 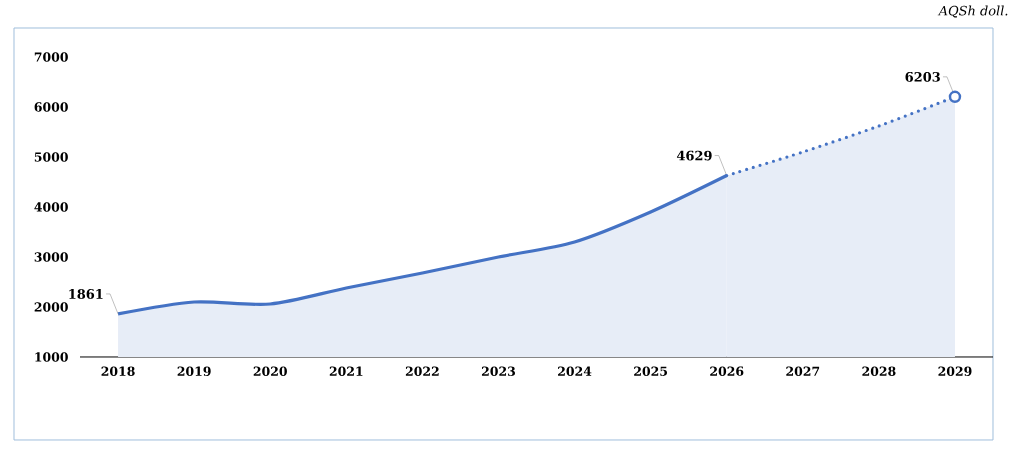 What do you see at coordinates (118, 371) in the screenshot?
I see `x-tick-label: 2018` at bounding box center [118, 371].